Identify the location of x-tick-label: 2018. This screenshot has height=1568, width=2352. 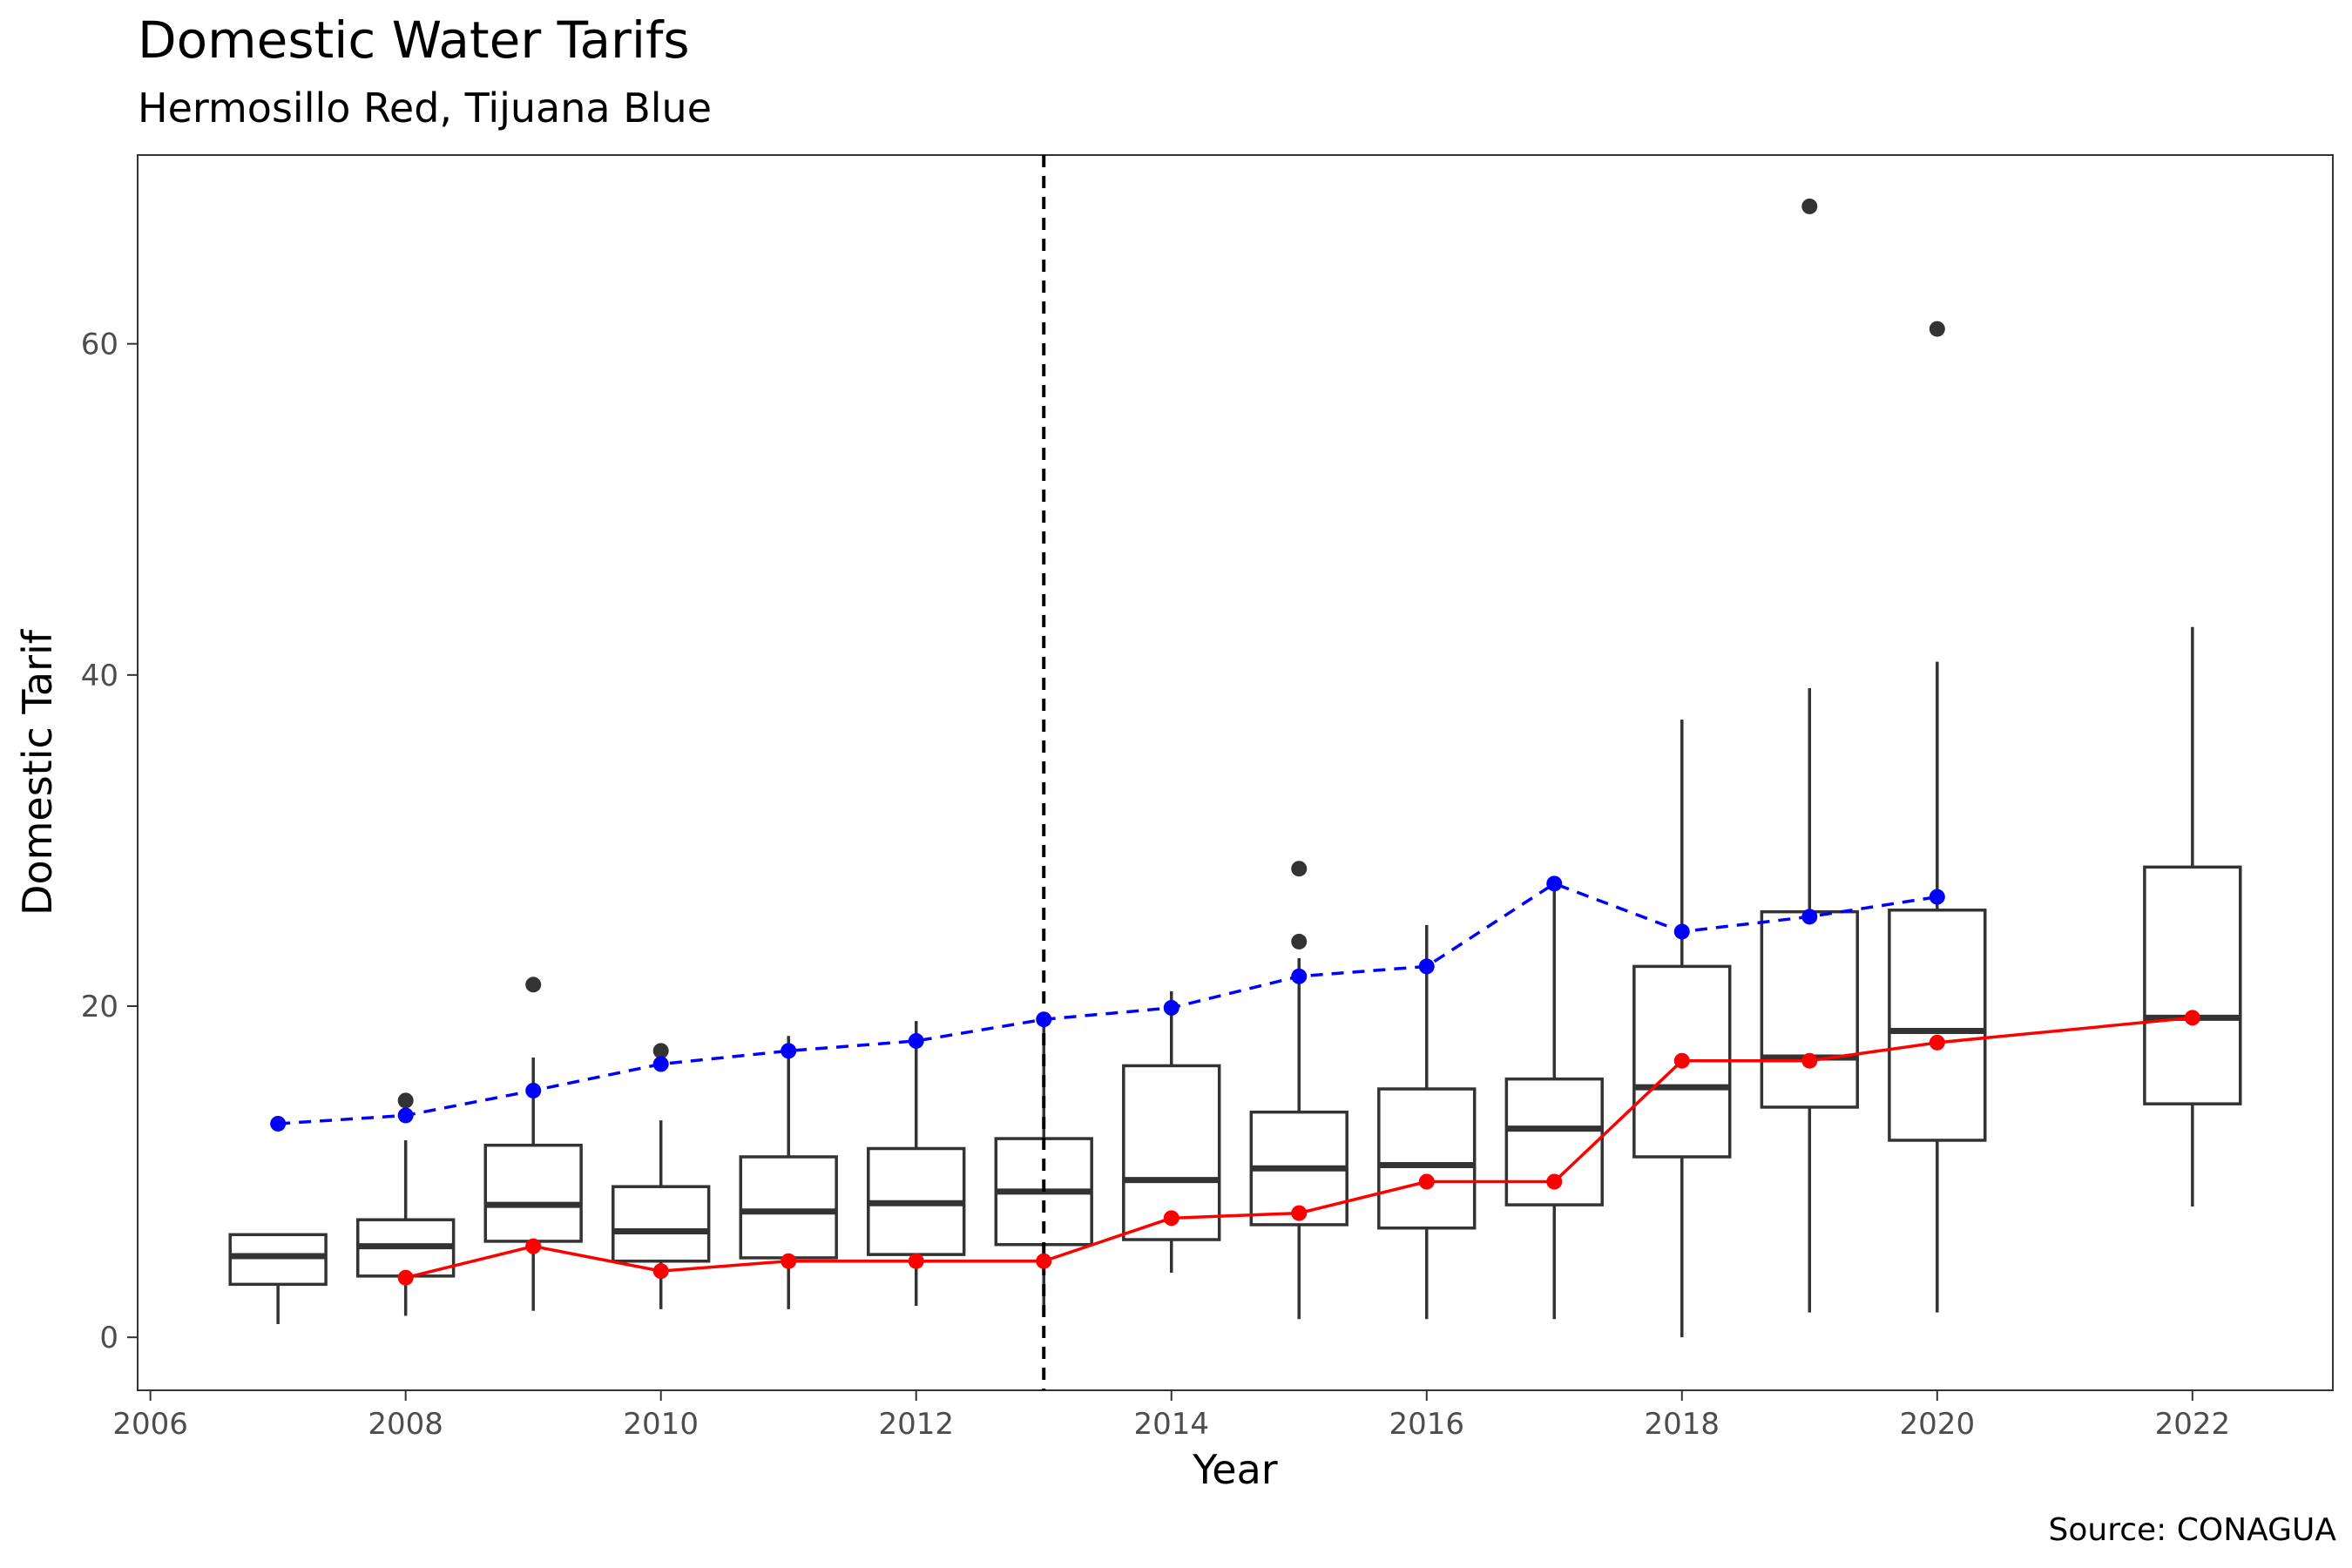
(1683, 1424).